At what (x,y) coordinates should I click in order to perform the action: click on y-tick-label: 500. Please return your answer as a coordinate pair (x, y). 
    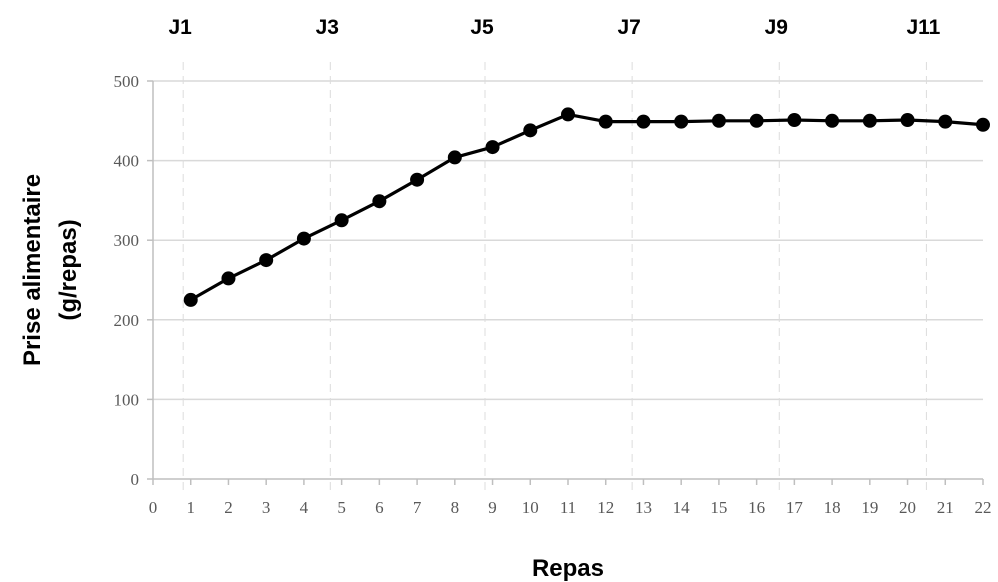
    Looking at the image, I should click on (127, 81).